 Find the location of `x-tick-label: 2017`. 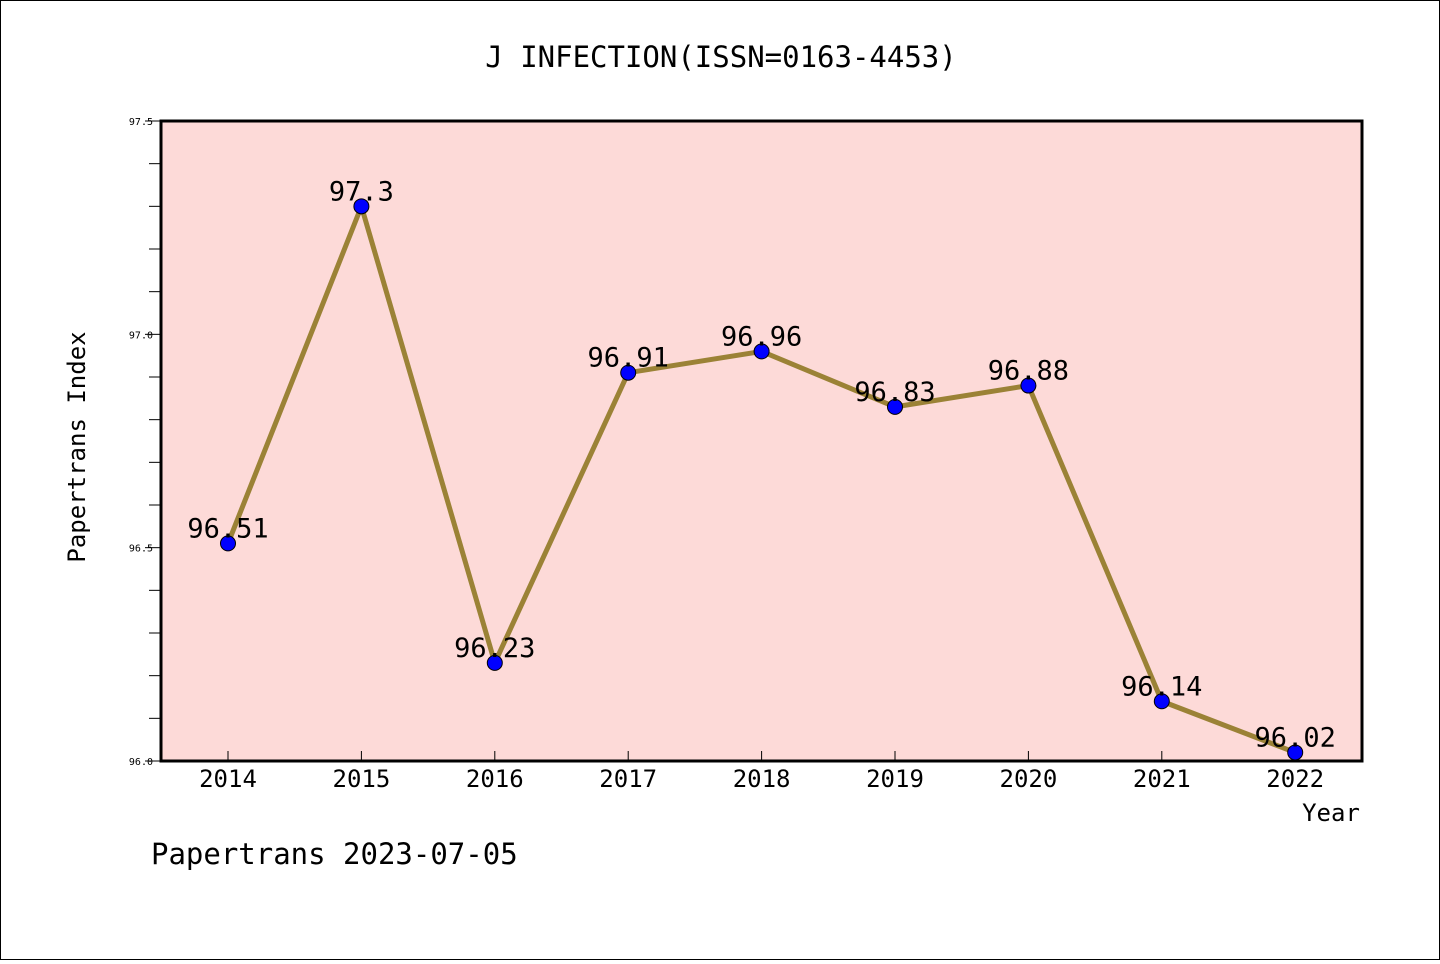

x-tick-label: 2017 is located at coordinates (628, 779).